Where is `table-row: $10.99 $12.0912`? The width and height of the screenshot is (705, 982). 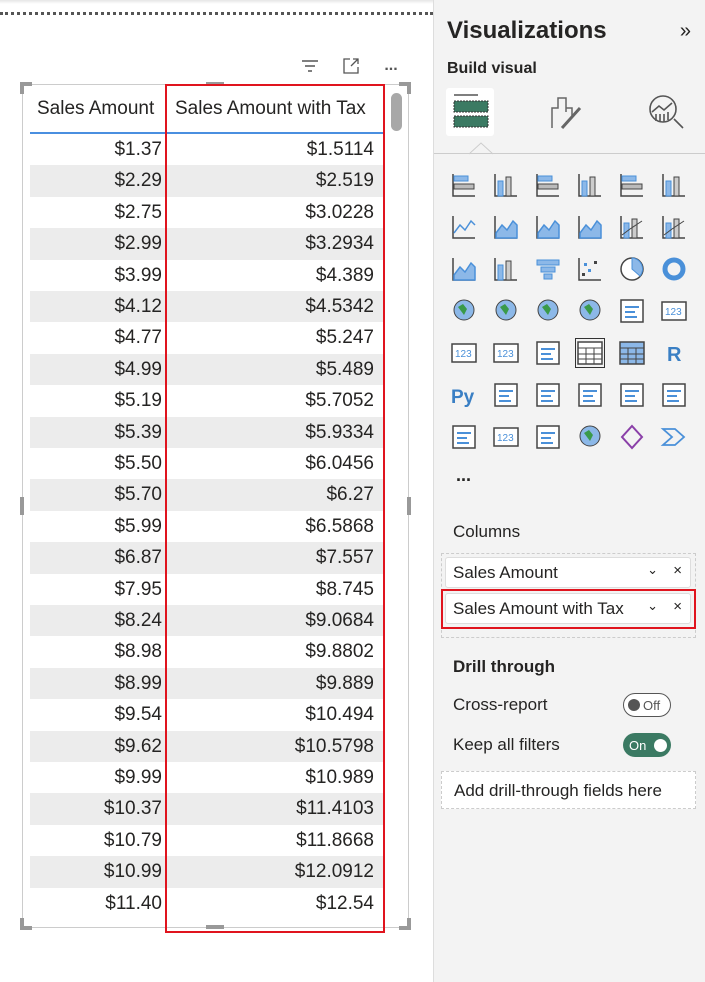
table-row: $10.99 $12.0912 is located at coordinates (207, 872).